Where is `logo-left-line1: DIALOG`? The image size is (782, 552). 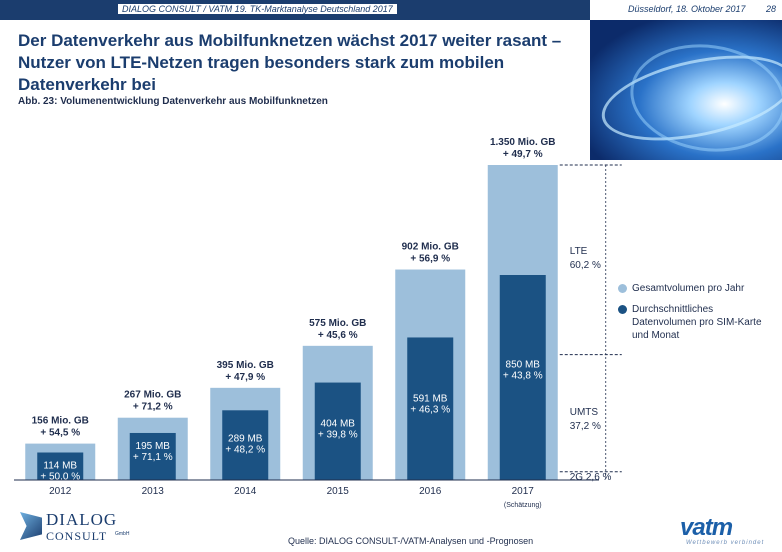
logo-left-line1: DIALOG is located at coordinates (82, 519).